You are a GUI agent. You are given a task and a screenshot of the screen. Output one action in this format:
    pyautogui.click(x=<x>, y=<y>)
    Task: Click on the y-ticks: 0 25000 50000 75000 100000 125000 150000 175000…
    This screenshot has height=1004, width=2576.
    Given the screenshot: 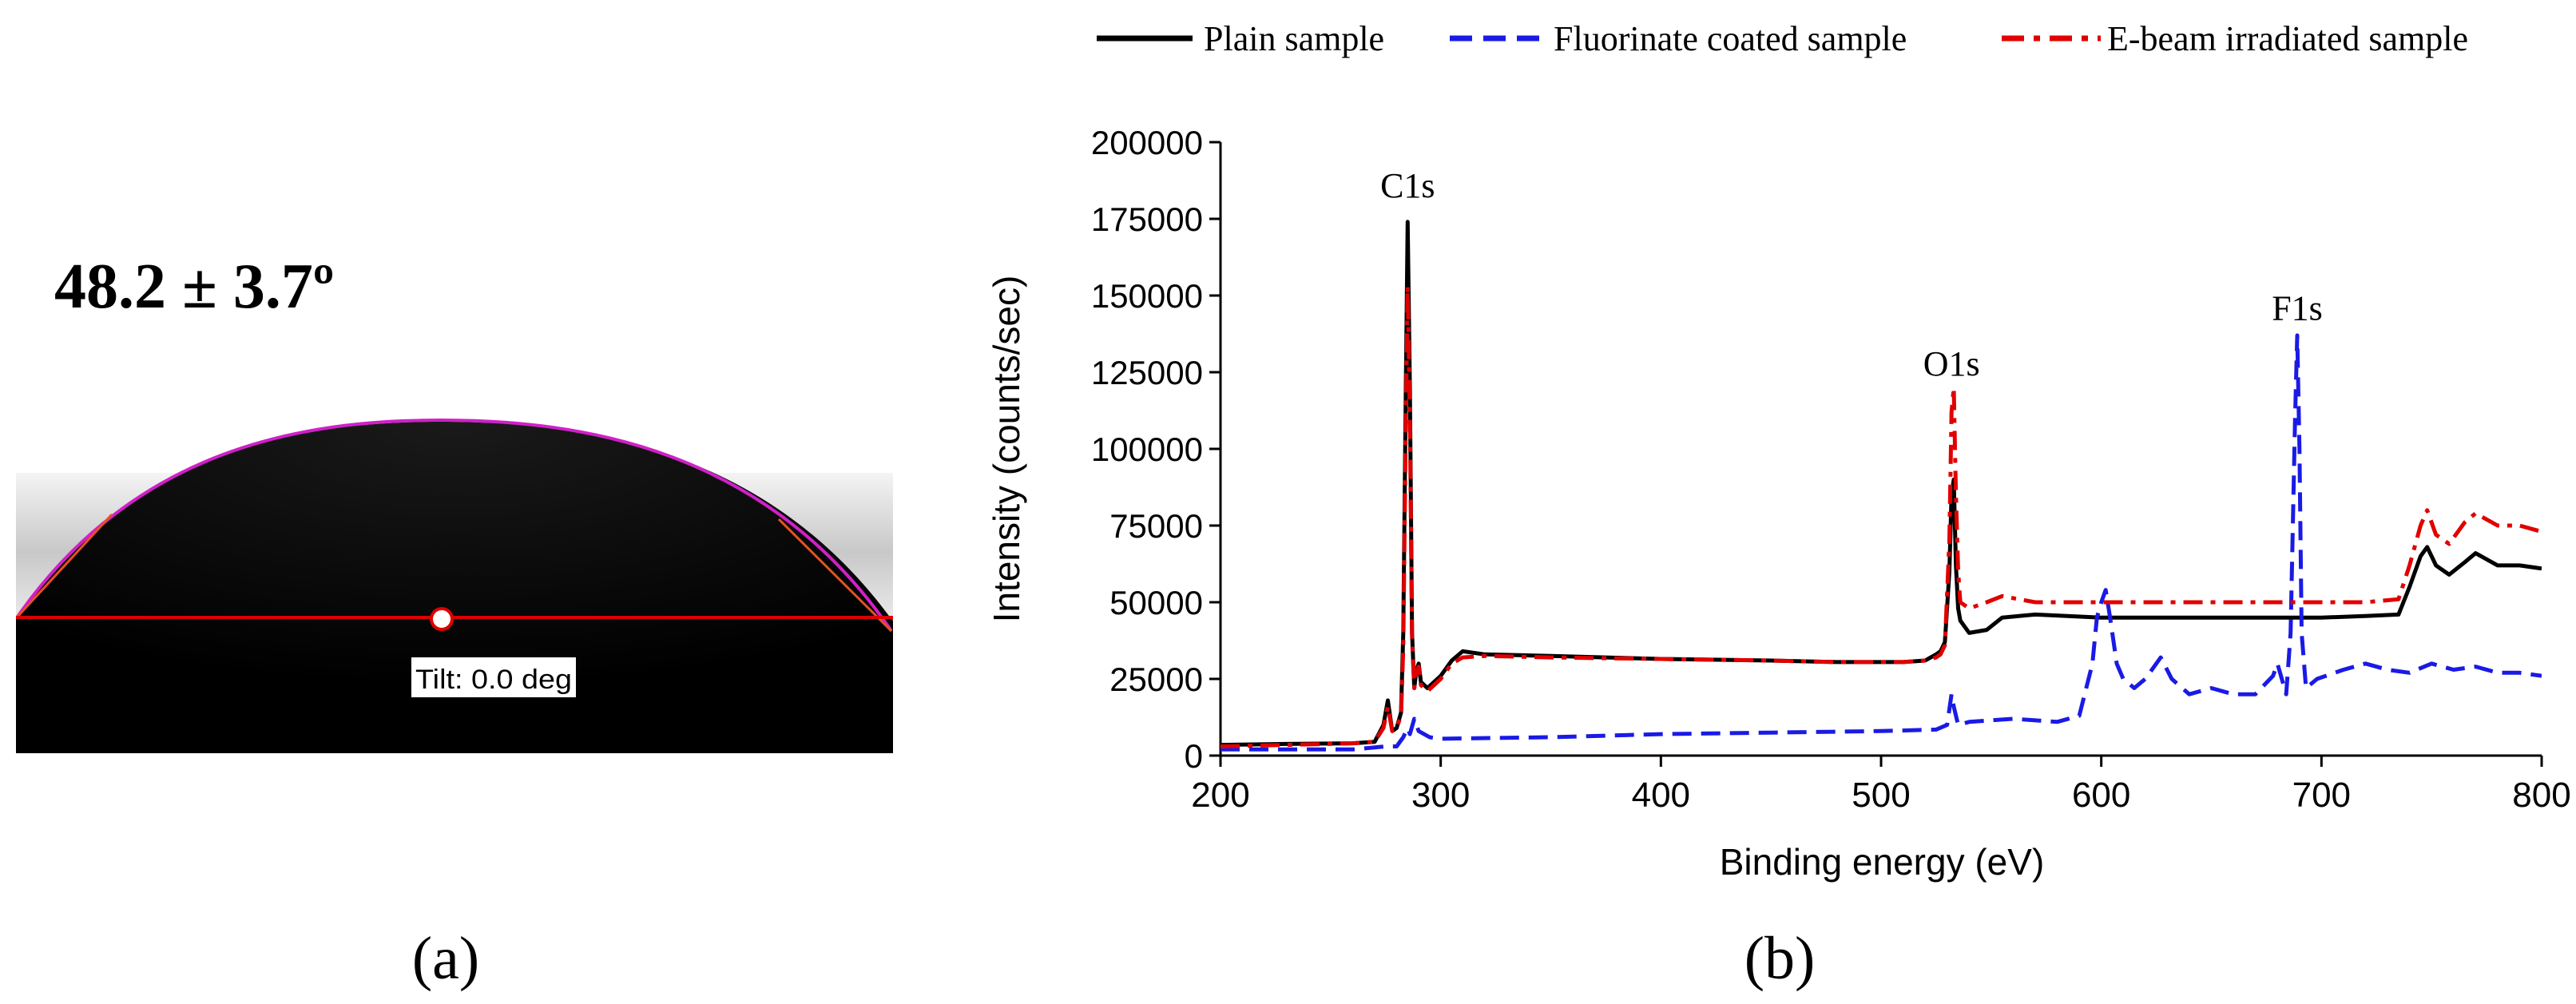 What is the action you would take?
    pyautogui.click(x=1156, y=449)
    